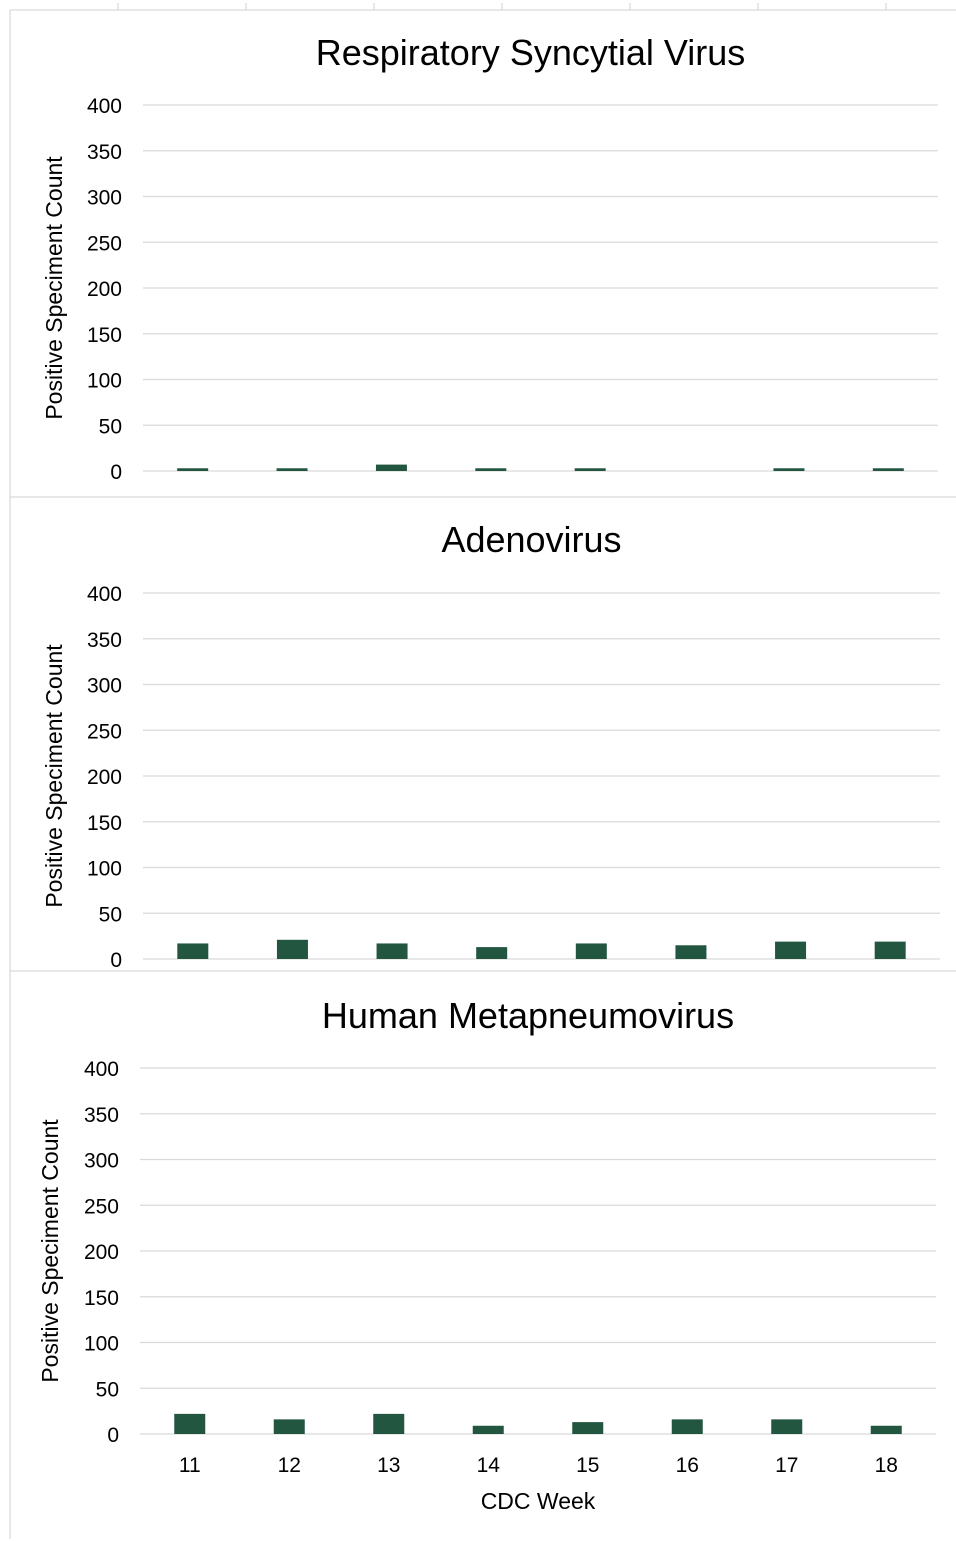  Describe the element at coordinates (538, 1501) in the screenshot. I see `x-axis-title: CDC Week` at that location.